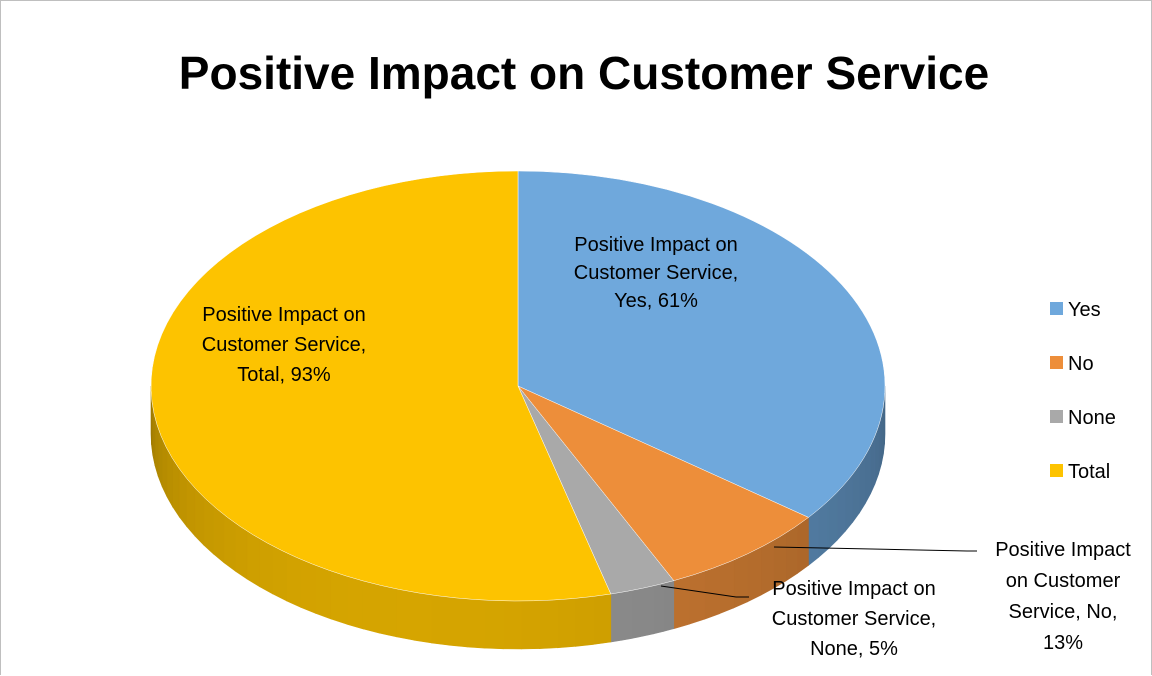 This screenshot has width=1152, height=676. I want to click on chart-title: Positive Impact on Customer Service, so click(584, 73).